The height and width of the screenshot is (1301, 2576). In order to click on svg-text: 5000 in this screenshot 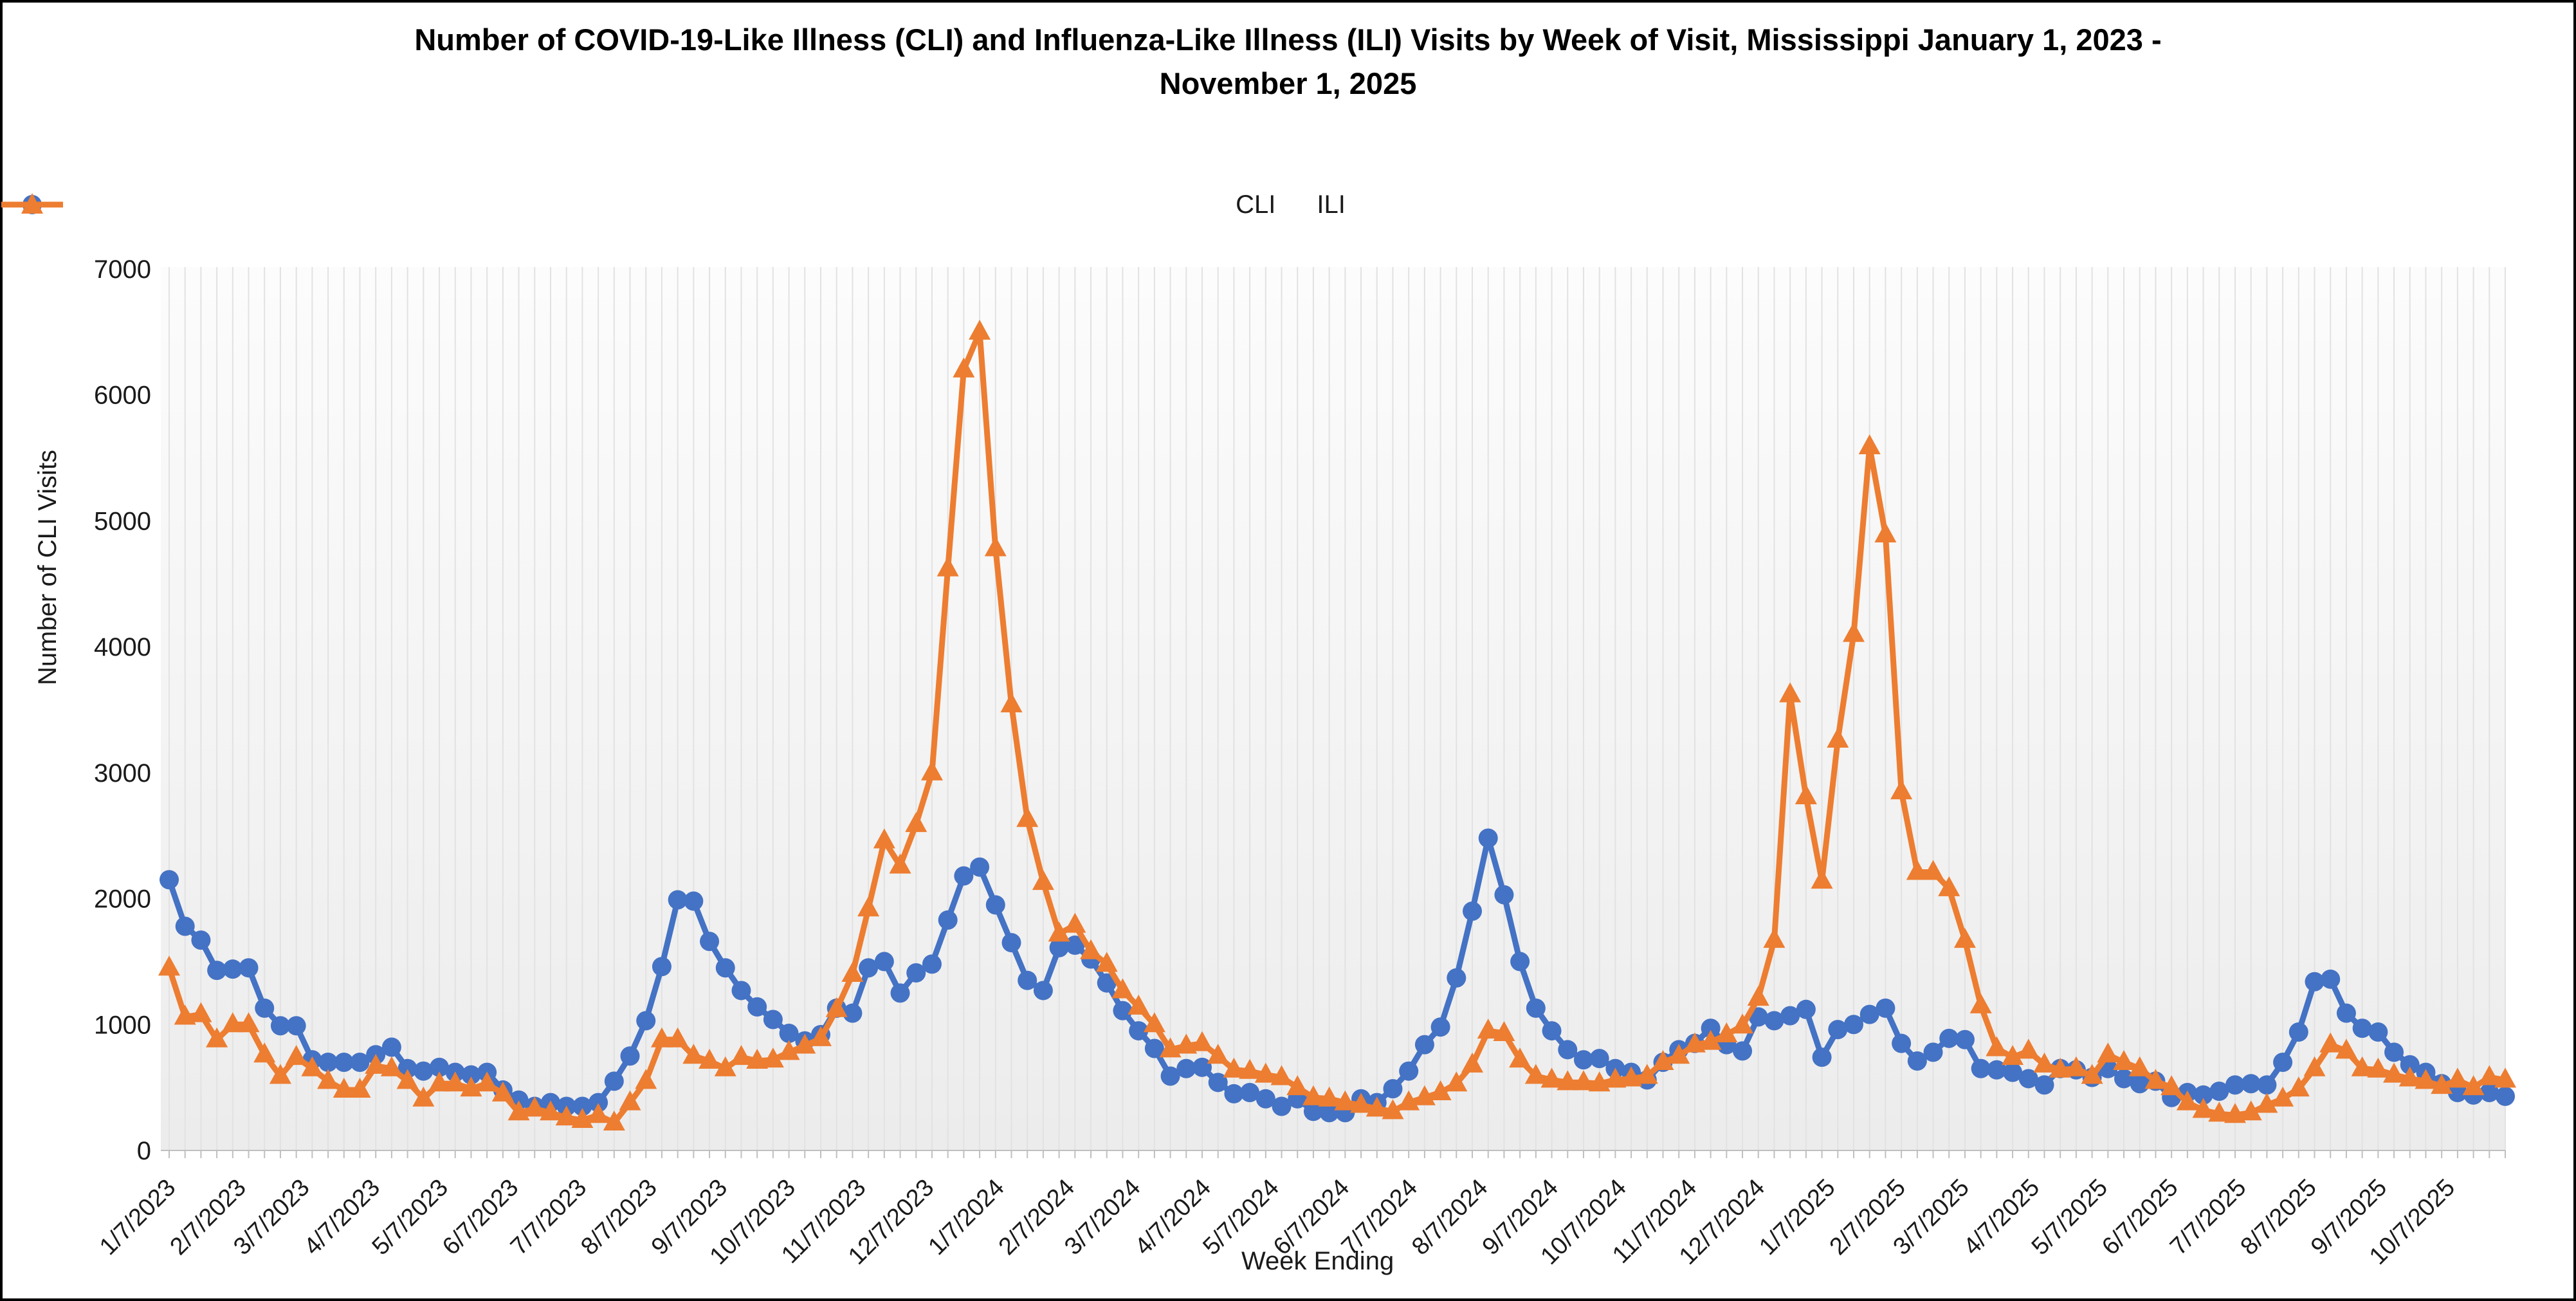, I will do `click(122, 521)`.